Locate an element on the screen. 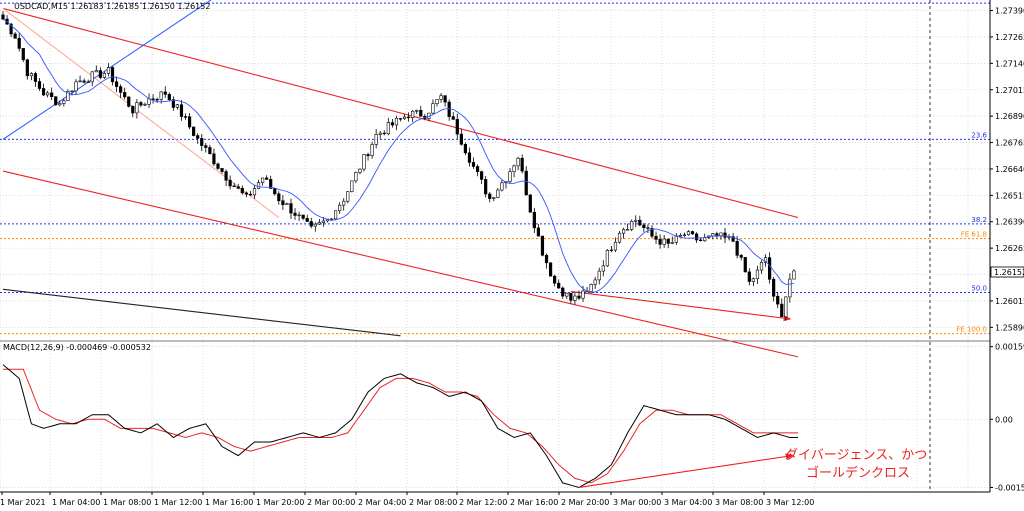  time-tick-label: 3 Mar 08:00 is located at coordinates (739, 502).